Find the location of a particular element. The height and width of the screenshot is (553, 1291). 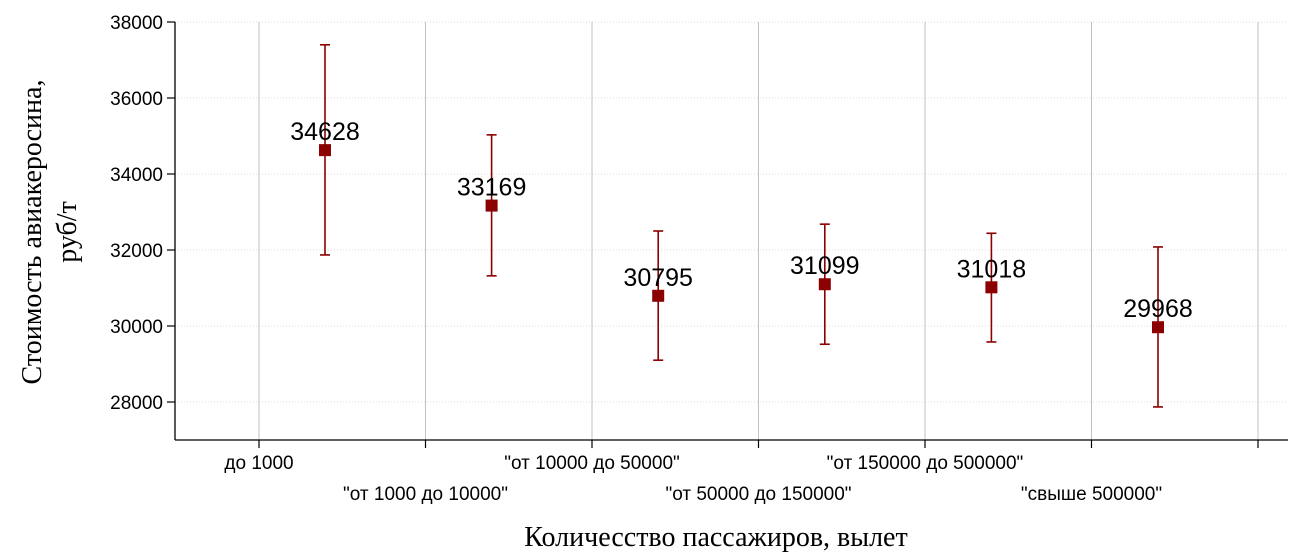

x-category-label: "от 1000 до 10000" is located at coordinates (425, 494).